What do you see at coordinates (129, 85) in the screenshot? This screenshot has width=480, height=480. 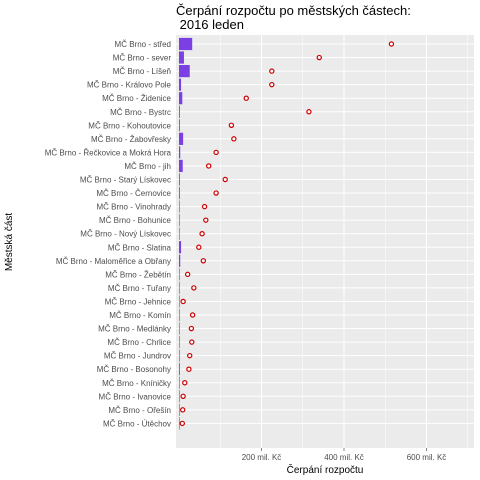 I see `category-label: MČ Brno - Královo Pole` at bounding box center [129, 85].